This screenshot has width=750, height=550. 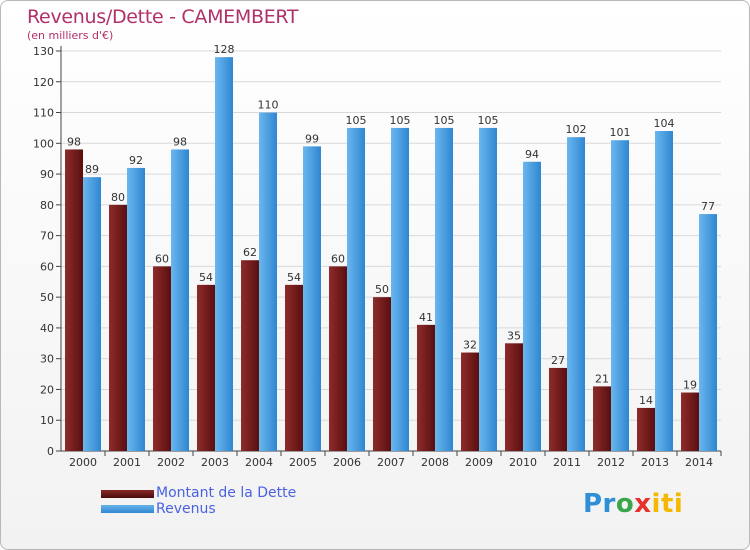 What do you see at coordinates (558, 360) in the screenshot?
I see `data-label-dette: 27` at bounding box center [558, 360].